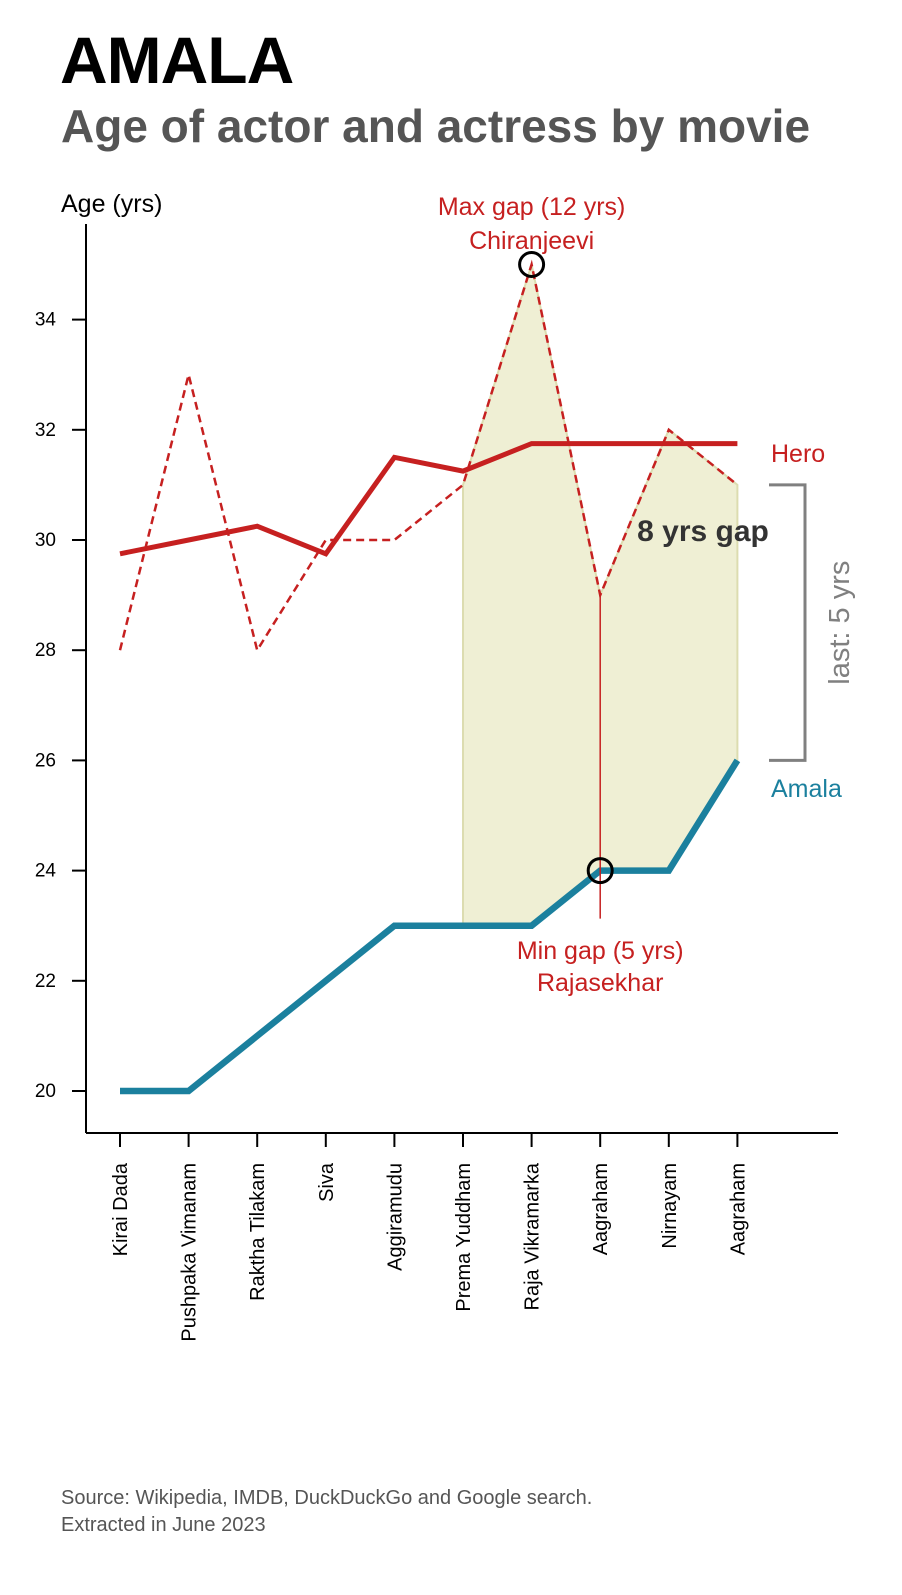 The width and height of the screenshot is (902, 1595). Describe the element at coordinates (258, 1232) in the screenshot. I see `x-tick-label: Raktha Tilakam` at that location.